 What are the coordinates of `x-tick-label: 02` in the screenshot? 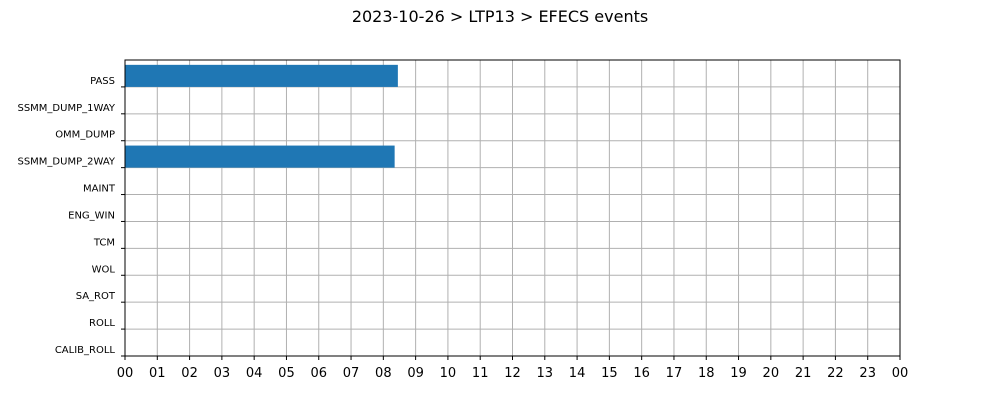 It's located at (189, 373).